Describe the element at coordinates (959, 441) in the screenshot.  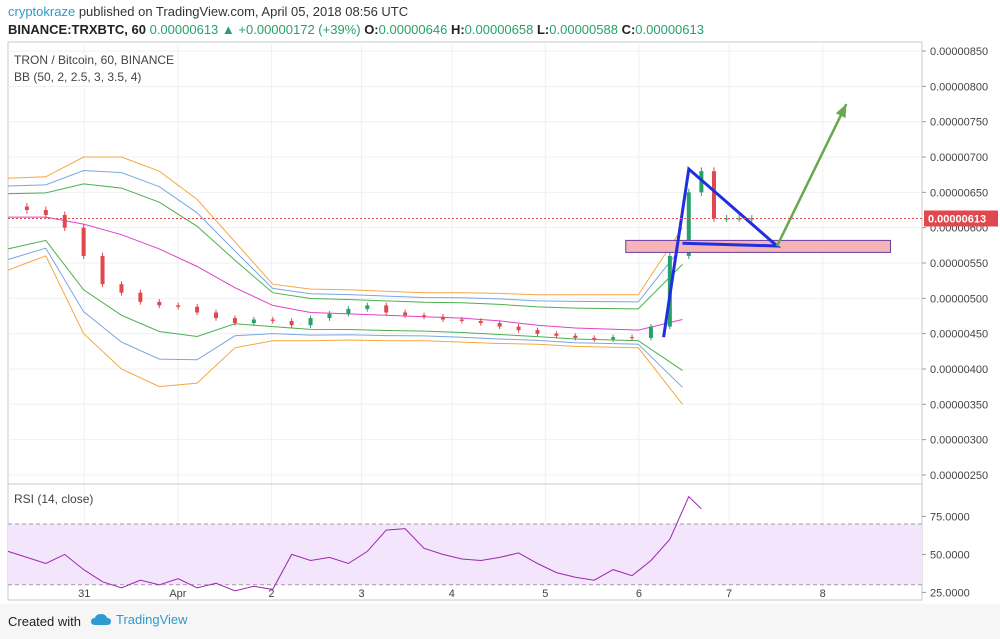
I see `price-tick-label: 0.00000300` at that location.